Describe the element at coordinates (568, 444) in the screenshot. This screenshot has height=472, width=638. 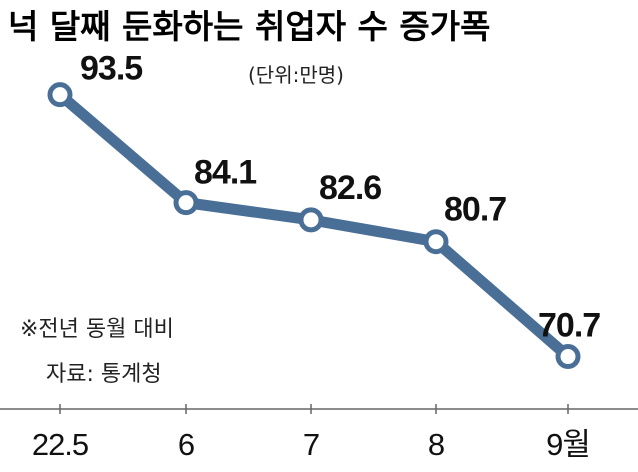
I see `x-tick-label: 9월` at that location.